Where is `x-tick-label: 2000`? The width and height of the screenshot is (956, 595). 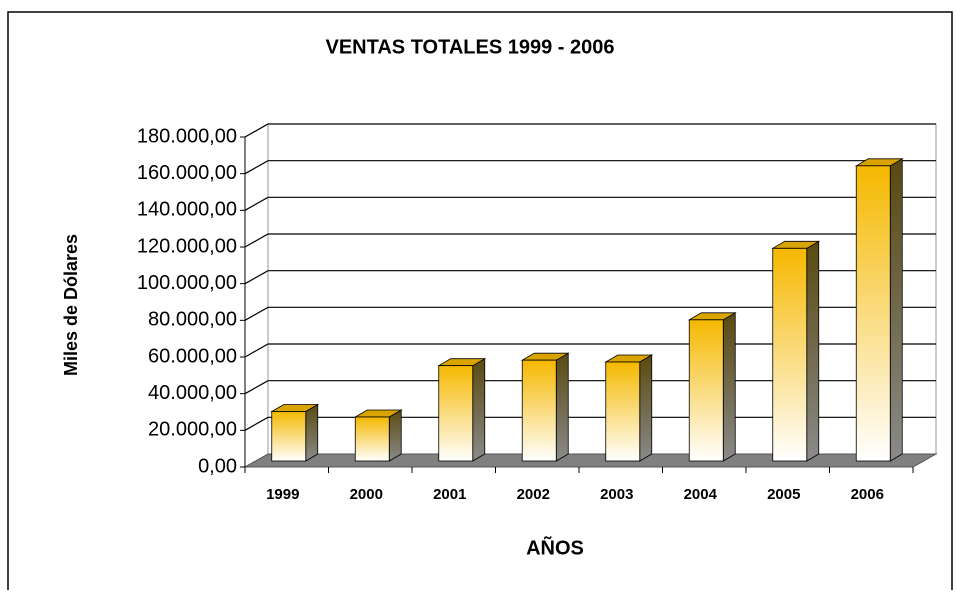 x-tick-label: 2000 is located at coordinates (366, 494).